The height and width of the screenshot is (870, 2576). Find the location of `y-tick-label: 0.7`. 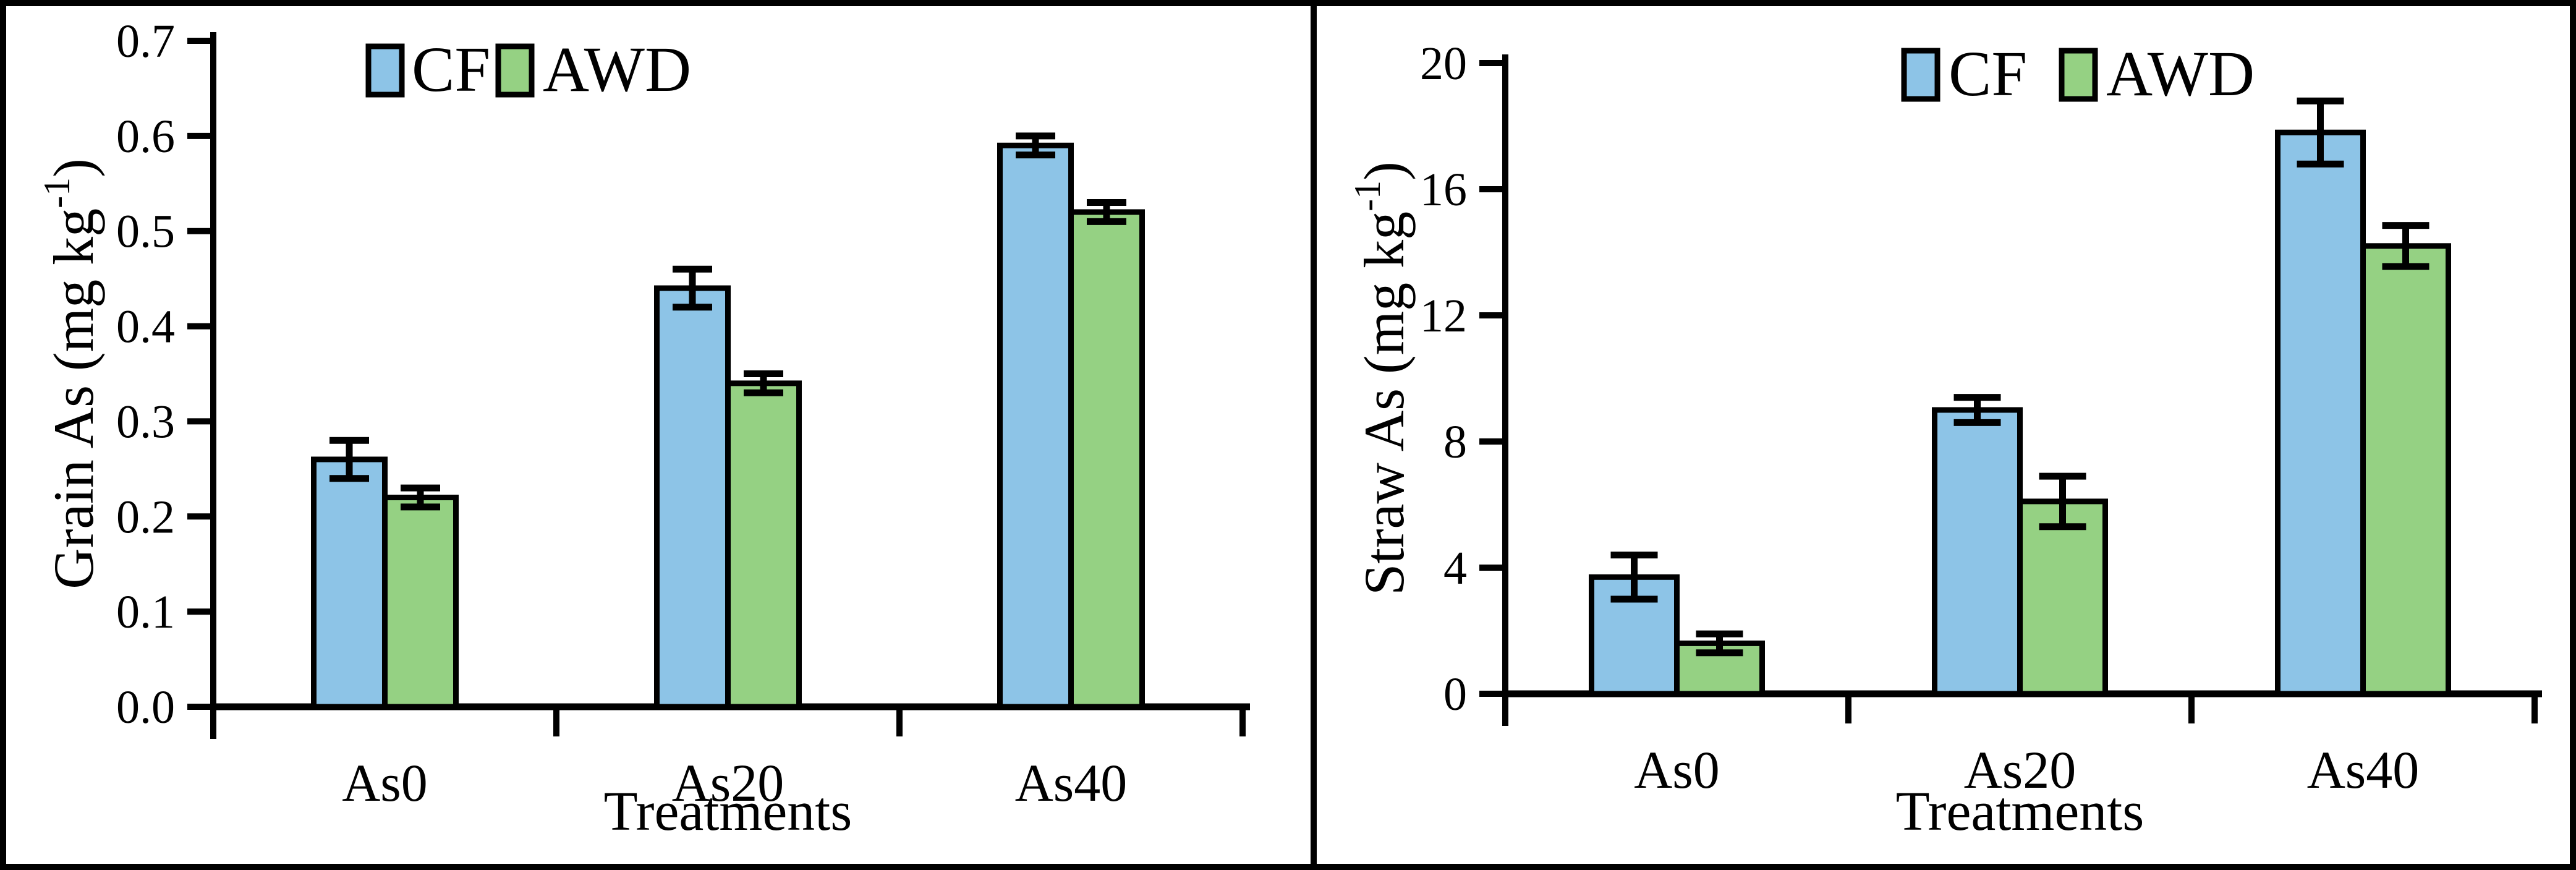

y-tick-label: 0.7 is located at coordinates (145, 41).